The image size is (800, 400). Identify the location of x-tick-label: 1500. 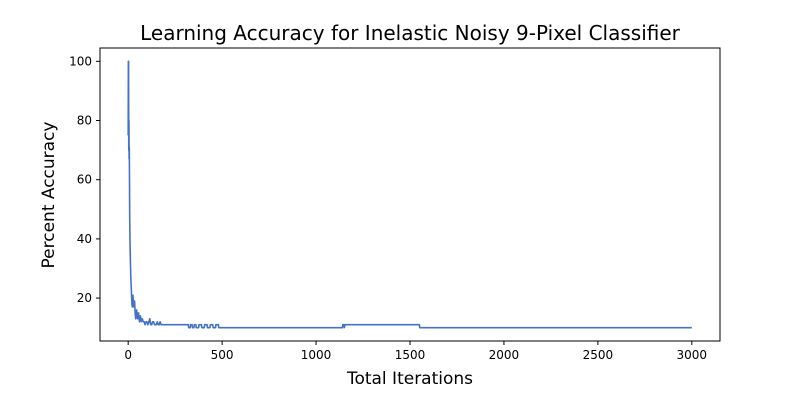
(410, 355).